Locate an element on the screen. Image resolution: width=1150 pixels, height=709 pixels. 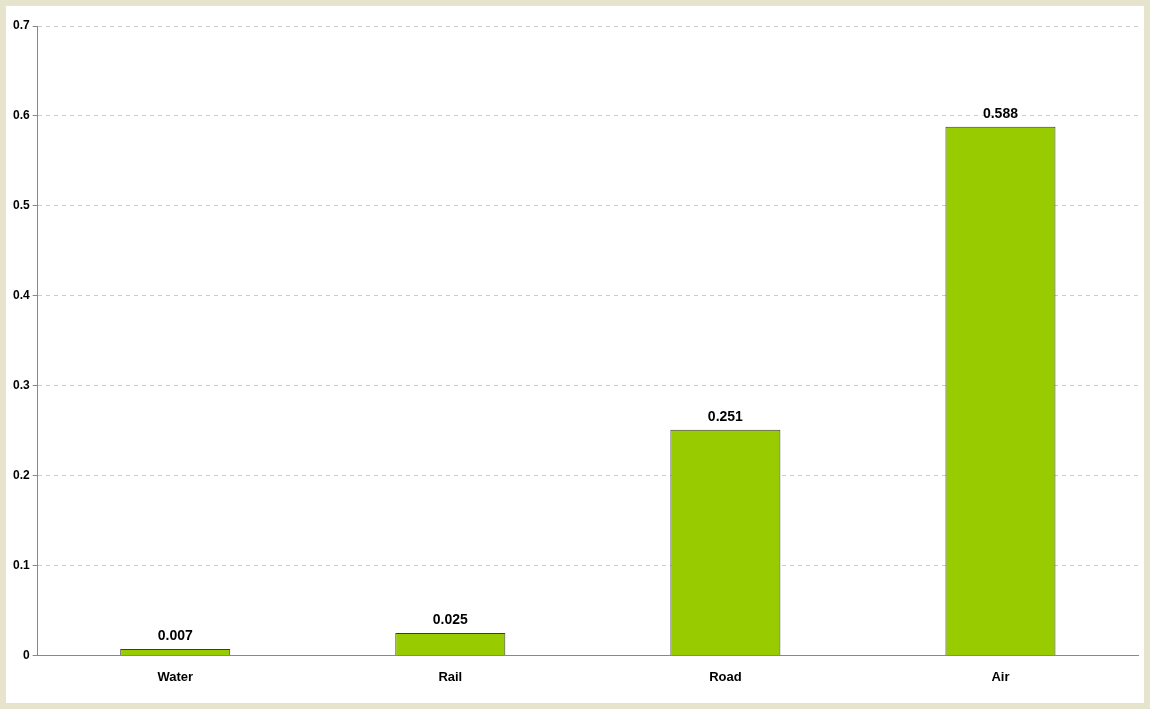
y-tick-label: 0.6 is located at coordinates (21, 115).